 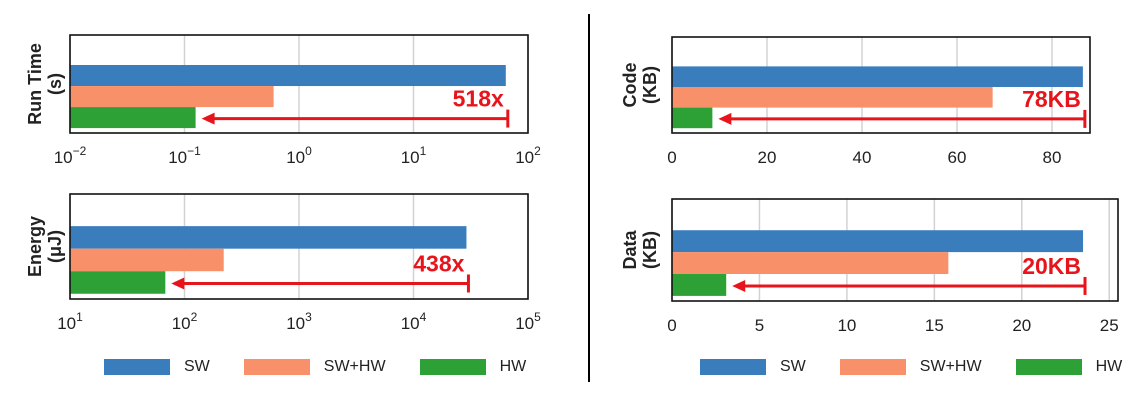 I want to click on y-axis-label: Energy(μJ), so click(x=45, y=246).